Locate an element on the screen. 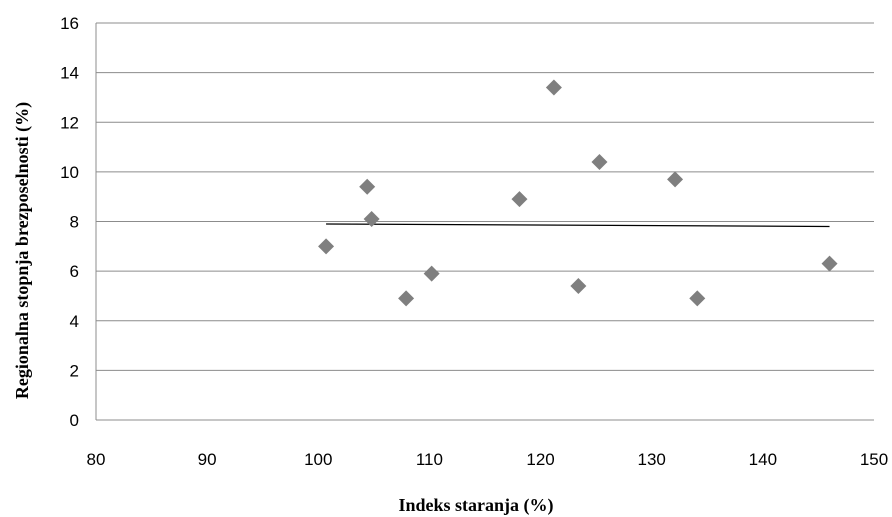 This screenshot has width=892, height=517. trendline is located at coordinates (578, 225).